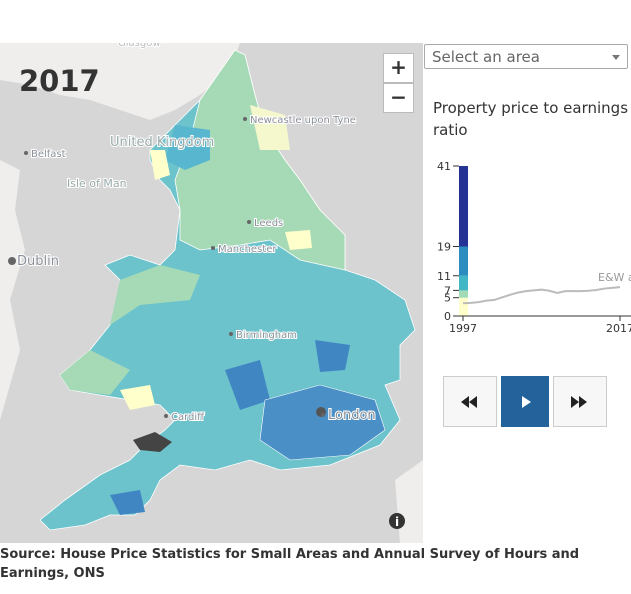 The width and height of the screenshot is (631, 594). I want to click on play-button, so click(525, 401).